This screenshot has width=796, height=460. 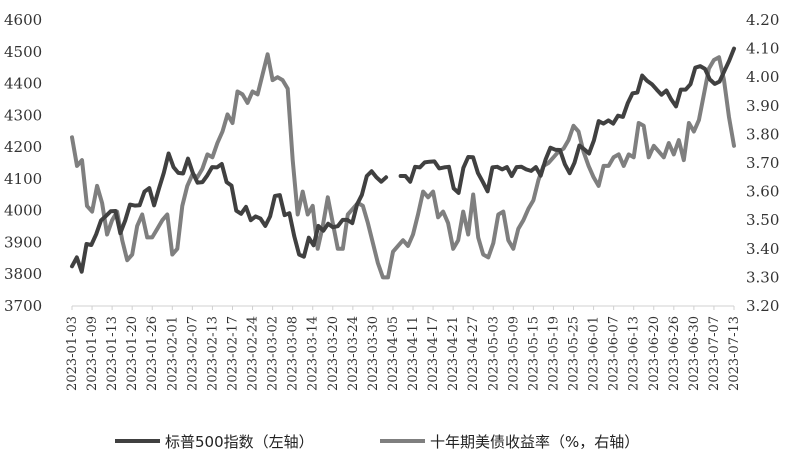 I want to click on x-tick-label: 2023-06-01, so click(x=594, y=353).